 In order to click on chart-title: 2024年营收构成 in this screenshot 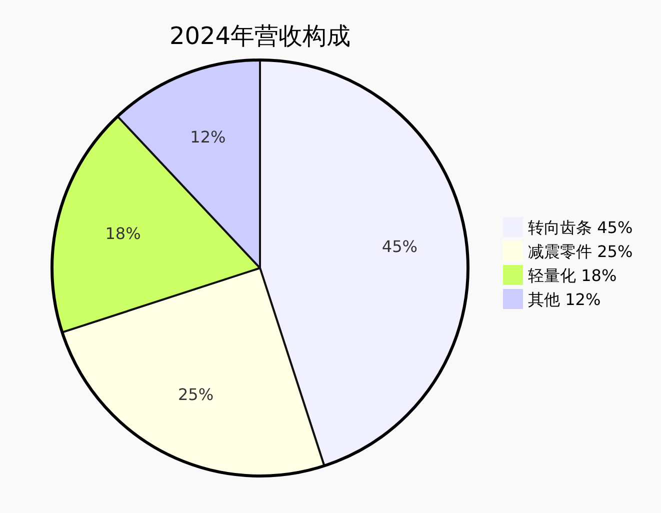, I will do `click(260, 36)`.